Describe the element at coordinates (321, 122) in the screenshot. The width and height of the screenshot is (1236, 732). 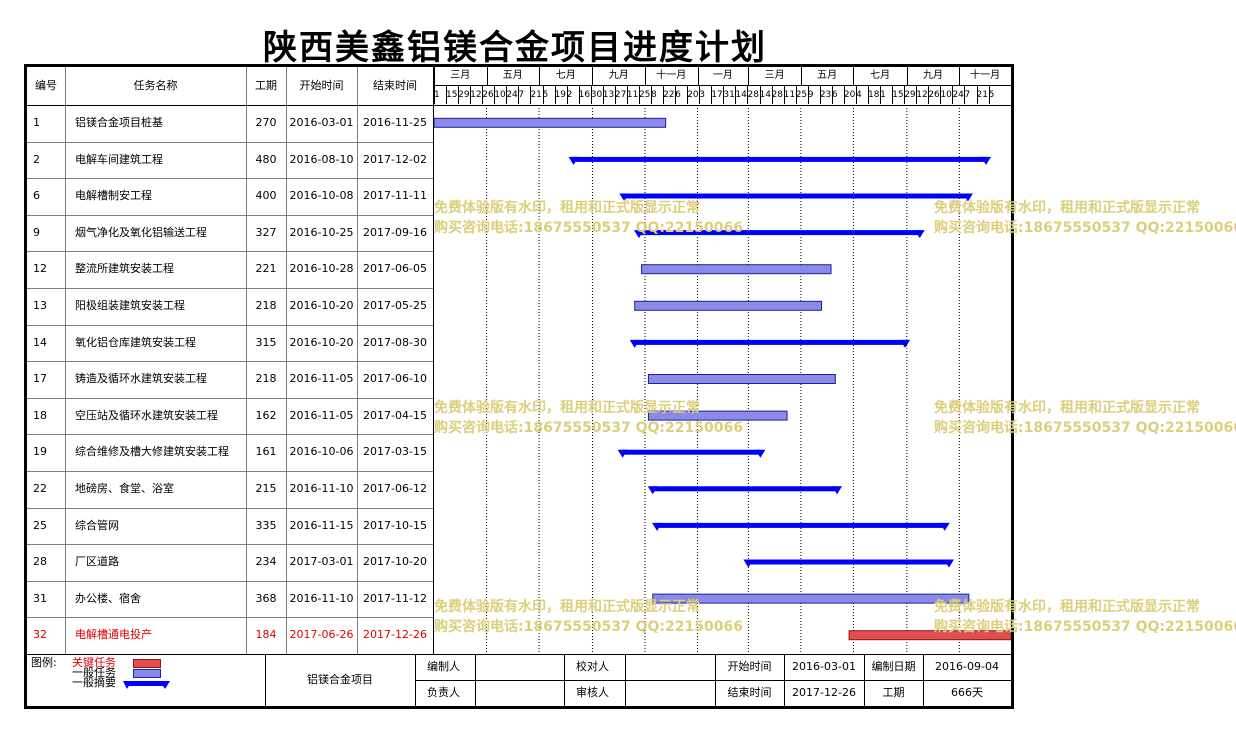
I see `task-start: 2016-03-01` at that location.